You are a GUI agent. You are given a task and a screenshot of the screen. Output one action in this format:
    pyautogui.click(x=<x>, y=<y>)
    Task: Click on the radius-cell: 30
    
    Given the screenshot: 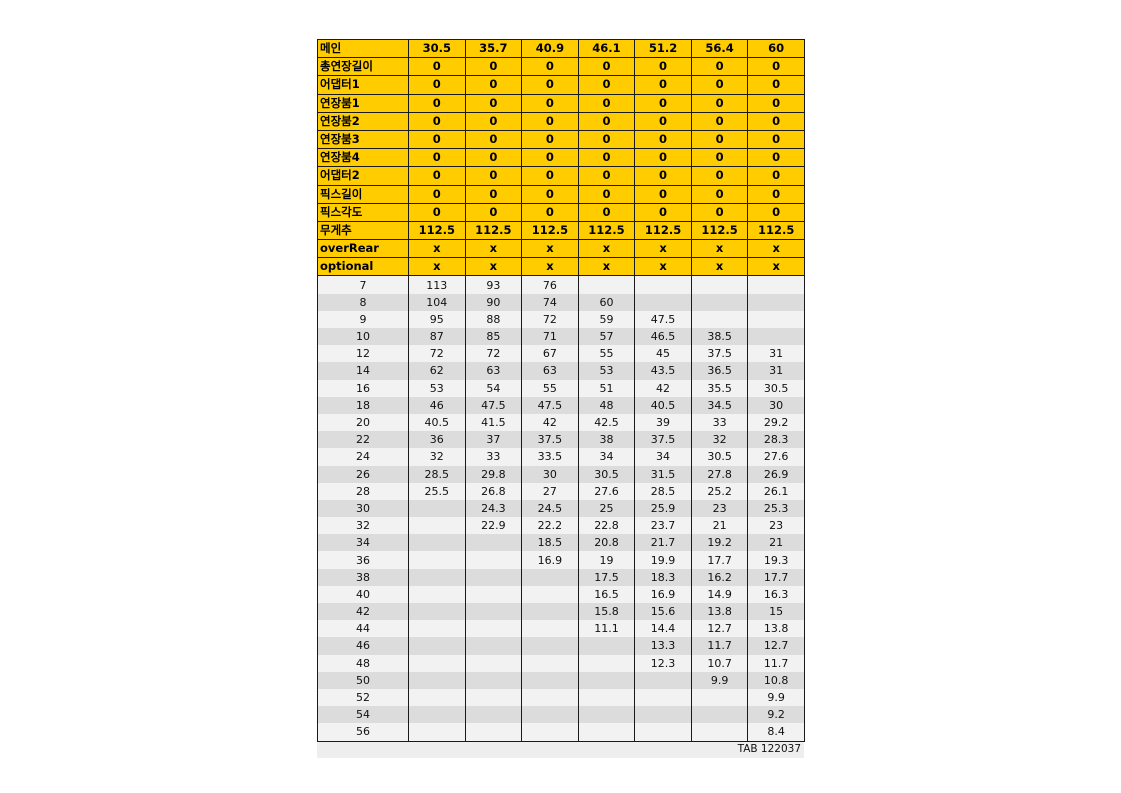 What is the action you would take?
    pyautogui.click(x=363, y=508)
    